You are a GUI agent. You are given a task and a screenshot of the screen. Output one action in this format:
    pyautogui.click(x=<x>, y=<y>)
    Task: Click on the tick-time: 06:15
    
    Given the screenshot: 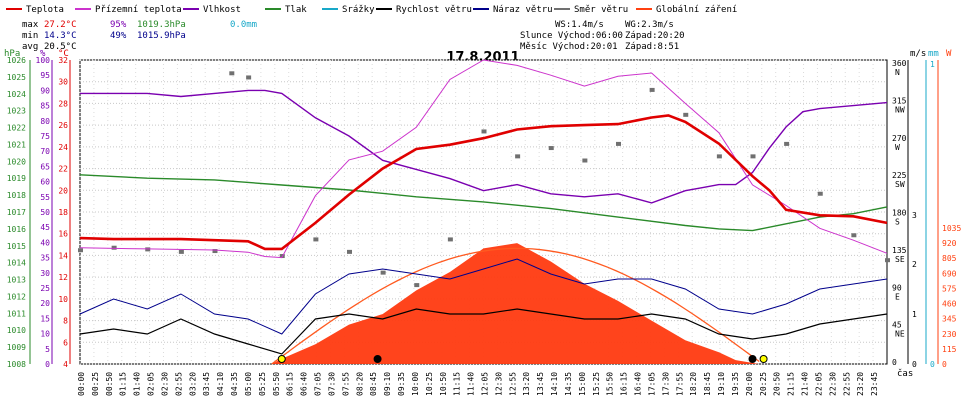 What is the action you would take?
    pyautogui.click(x=290, y=384)
    